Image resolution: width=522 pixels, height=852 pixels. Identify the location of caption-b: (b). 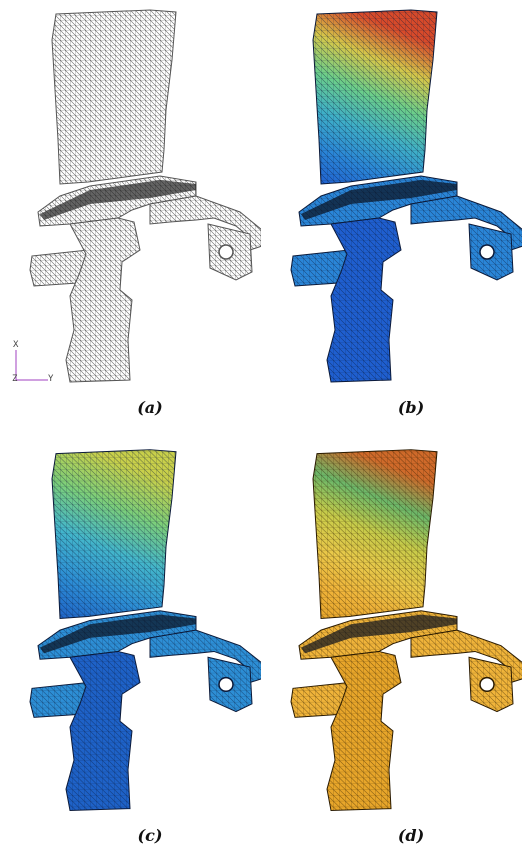
(411, 407).